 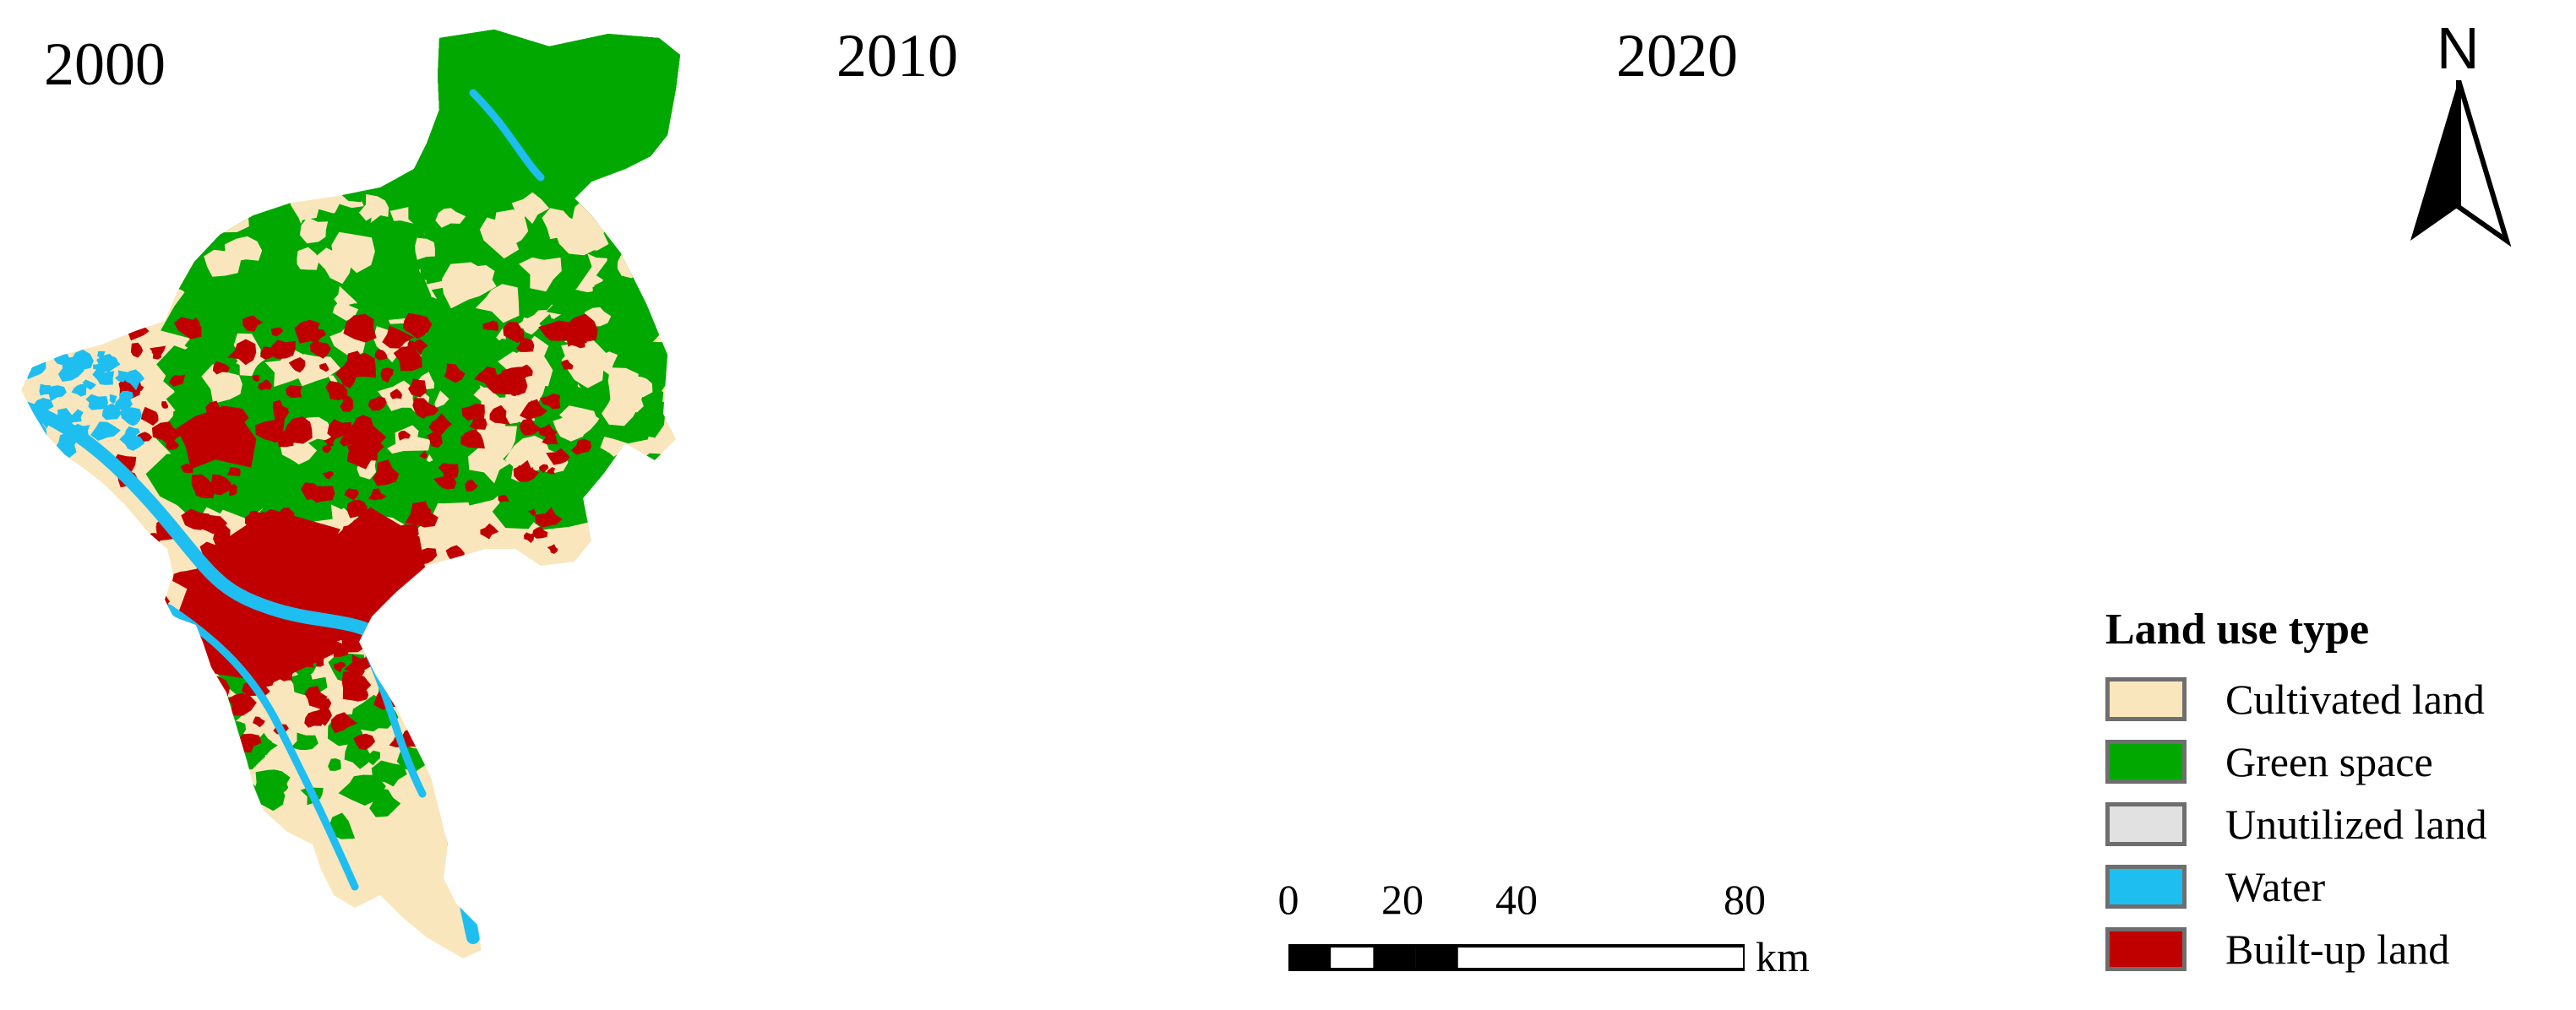 I want to click on scale-bar-graphic, so click(x=1516, y=957).